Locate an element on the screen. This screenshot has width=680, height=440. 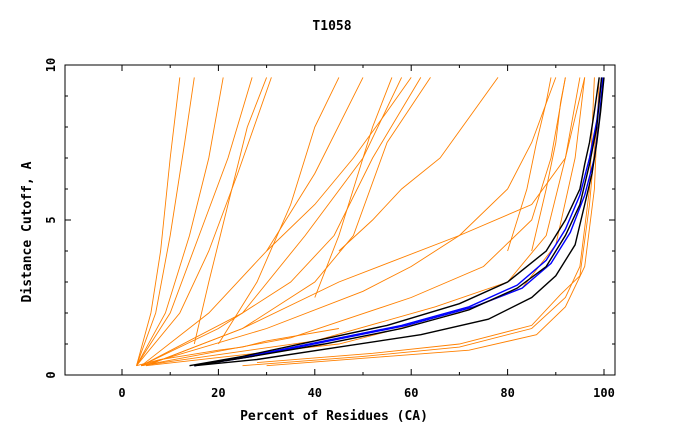
x-tick-label-5: 100 is located at coordinates (604, 393).